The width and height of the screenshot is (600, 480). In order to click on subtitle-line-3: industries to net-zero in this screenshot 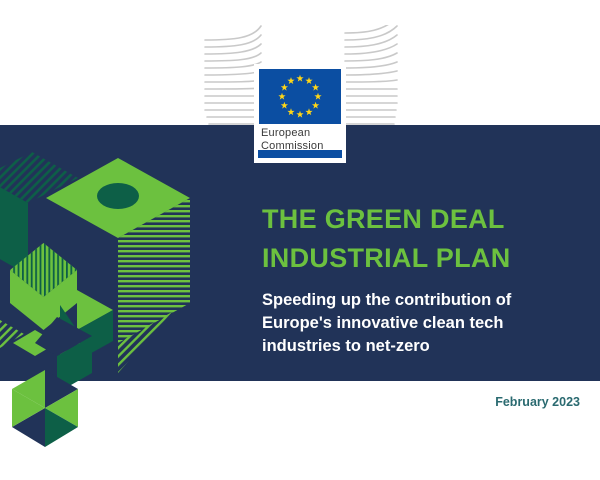, I will do `click(346, 346)`.